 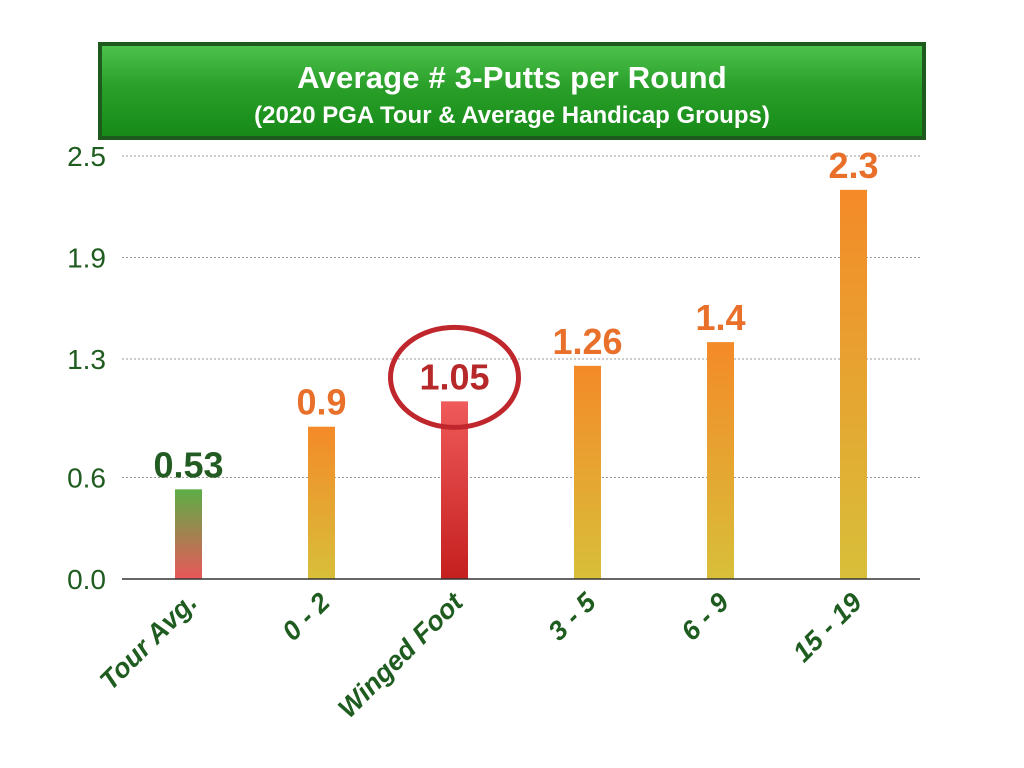 I want to click on y-axis-ticks: 0.0 0.6 1.3 1.9 2.5, so click(x=86, y=368).